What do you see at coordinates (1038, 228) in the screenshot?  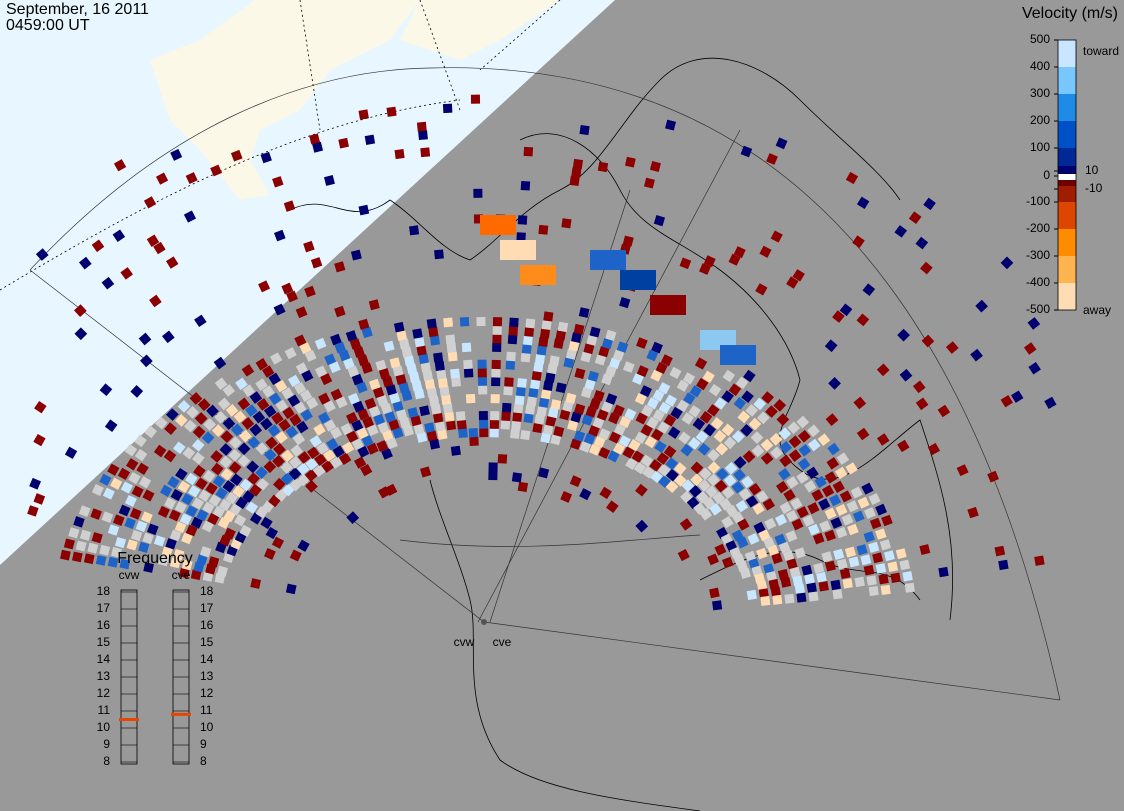 I see `velocity-tick-label: -200` at bounding box center [1038, 228].